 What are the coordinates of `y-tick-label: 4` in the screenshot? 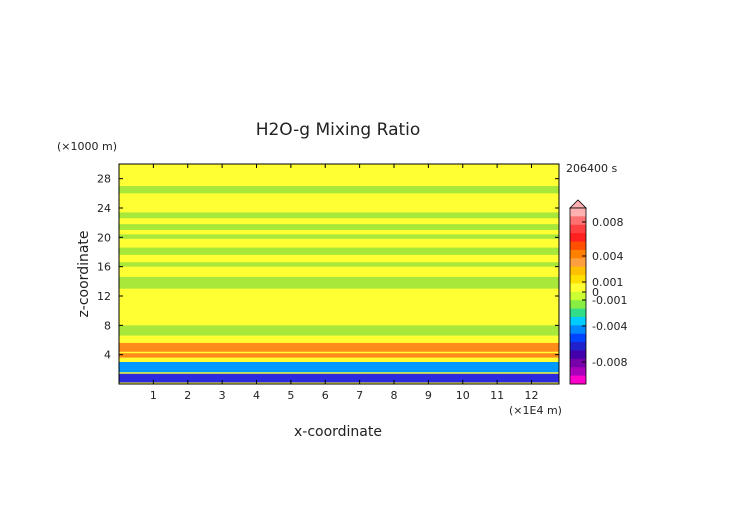 It's located at (107, 355).